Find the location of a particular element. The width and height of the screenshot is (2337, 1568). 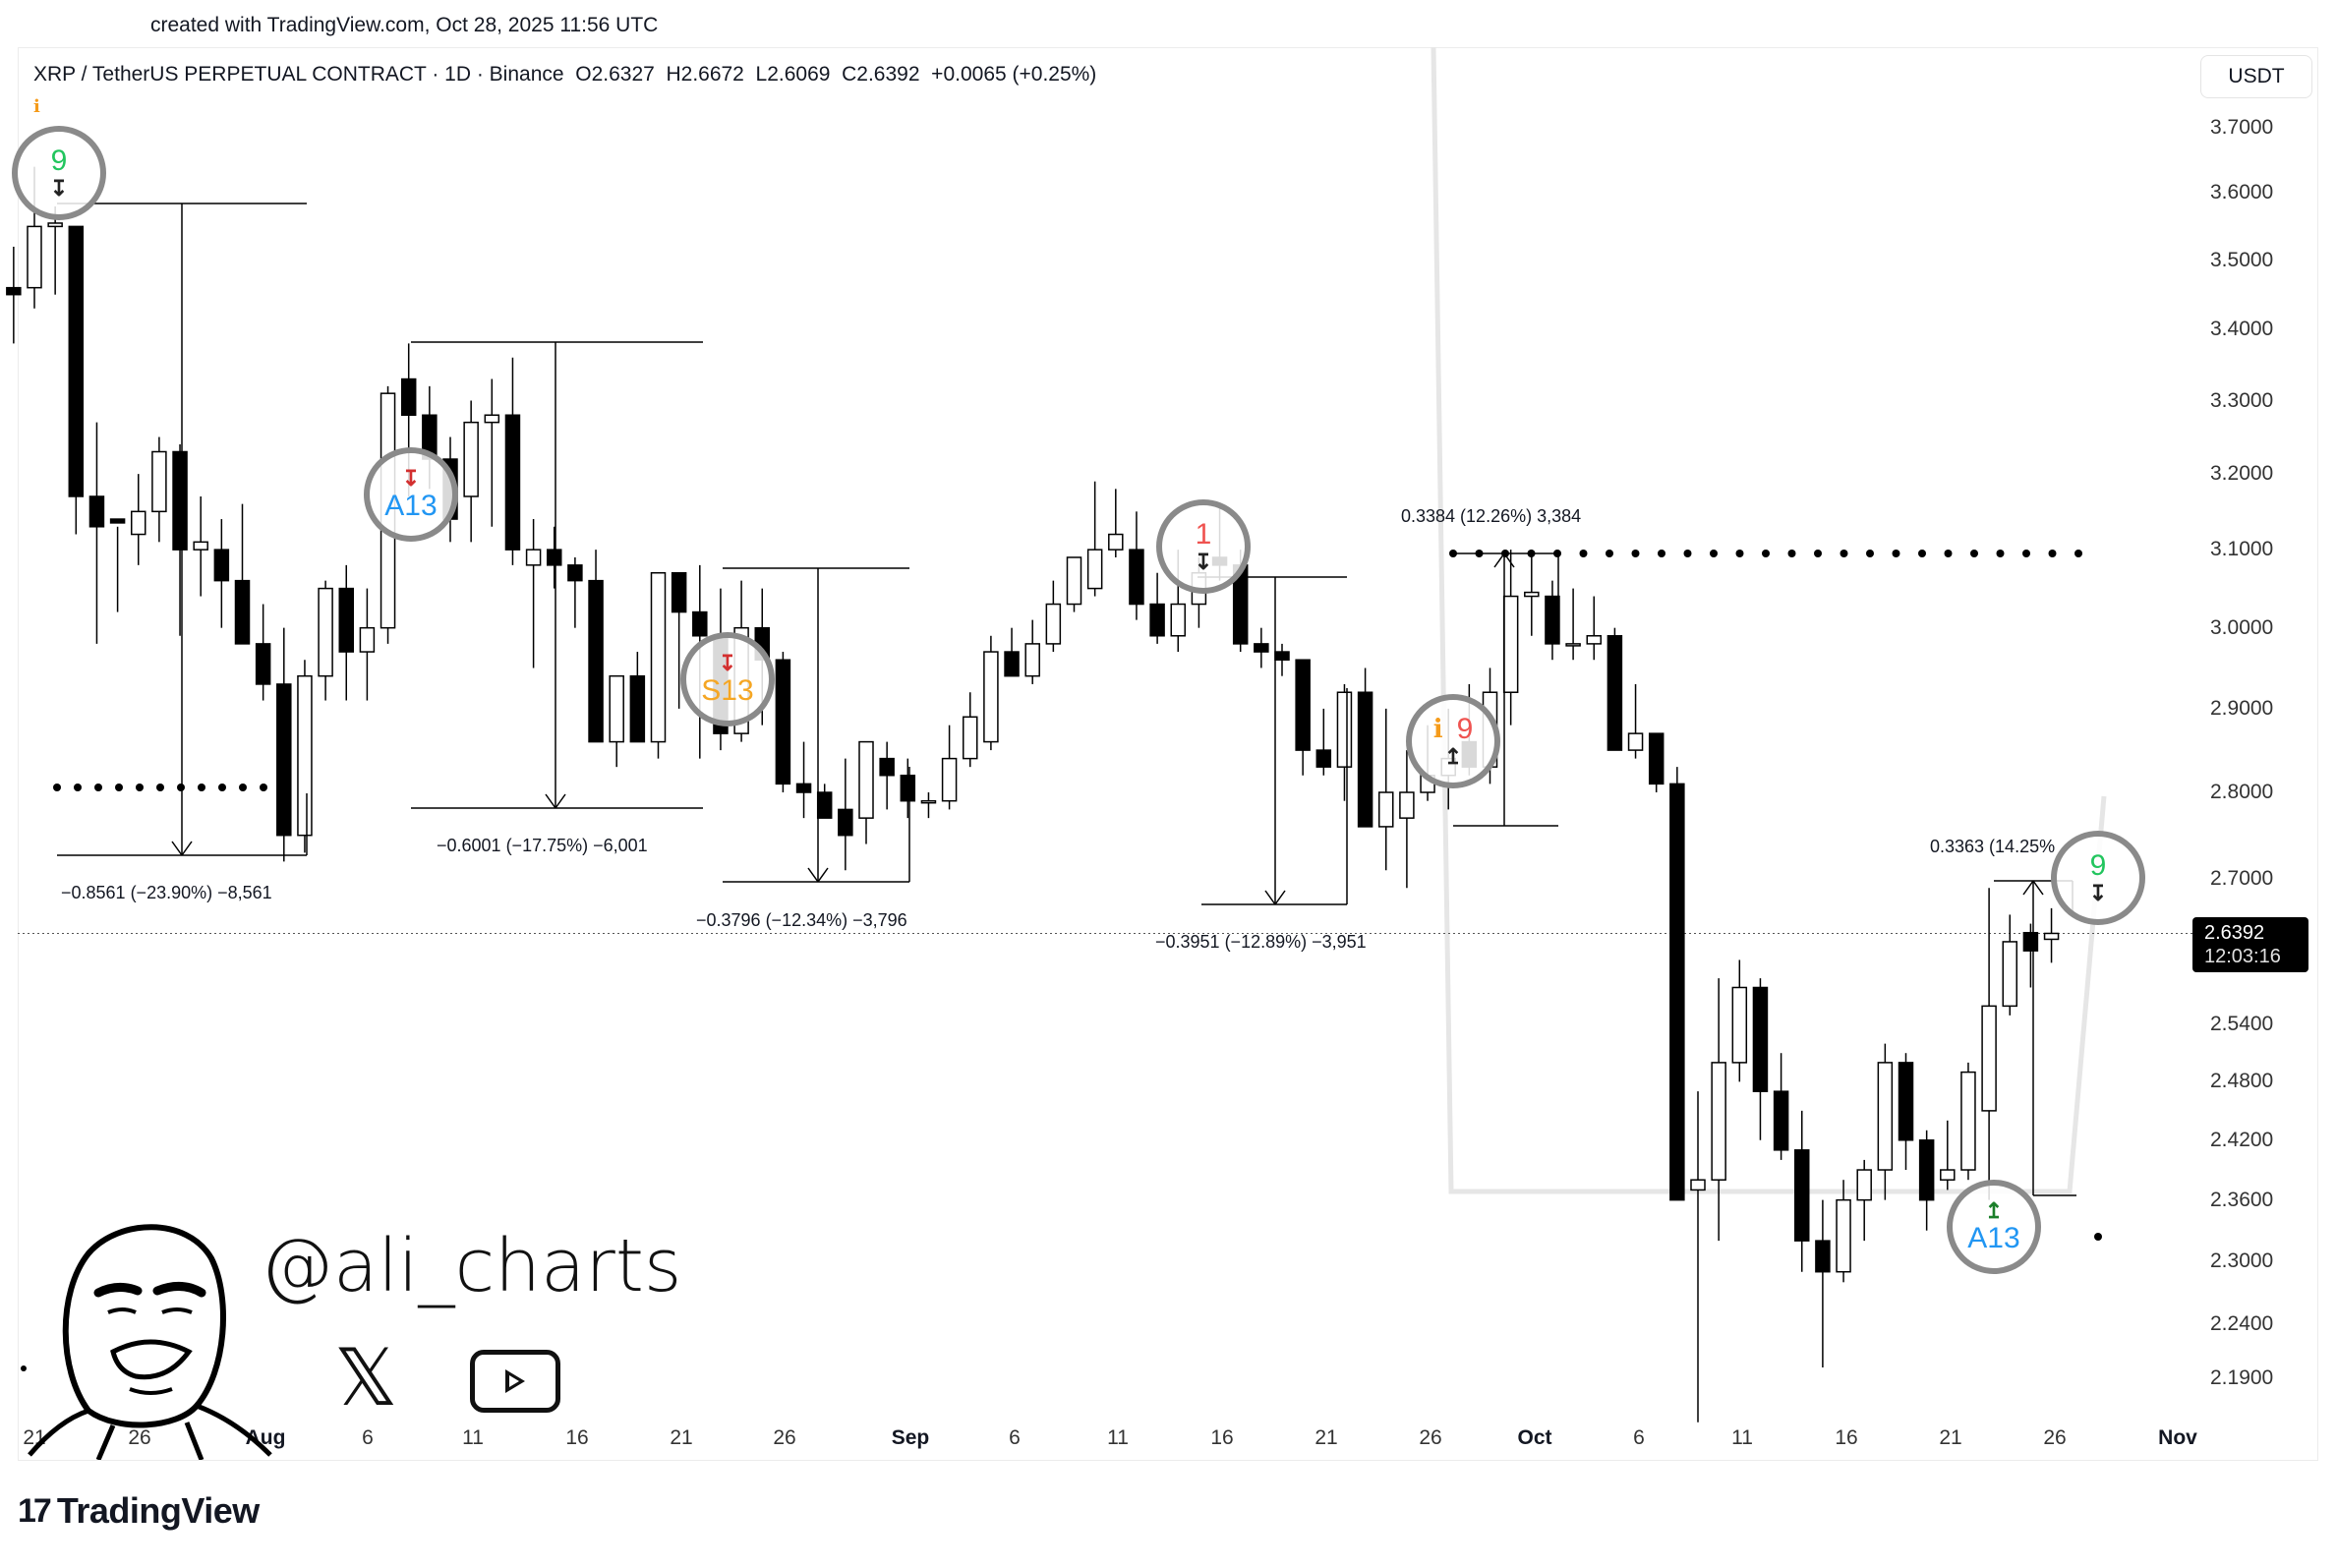

time-tick: Sep is located at coordinates (910, 1437).